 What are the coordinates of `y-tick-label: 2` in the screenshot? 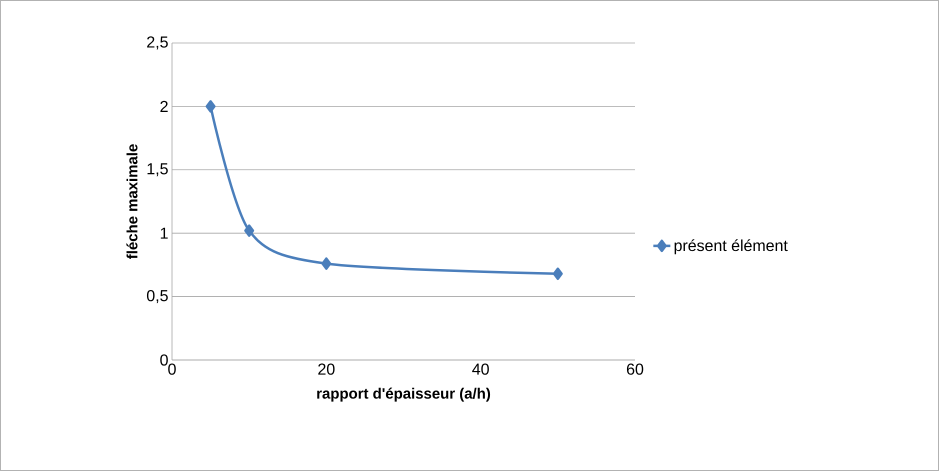 It's located at (164, 106).